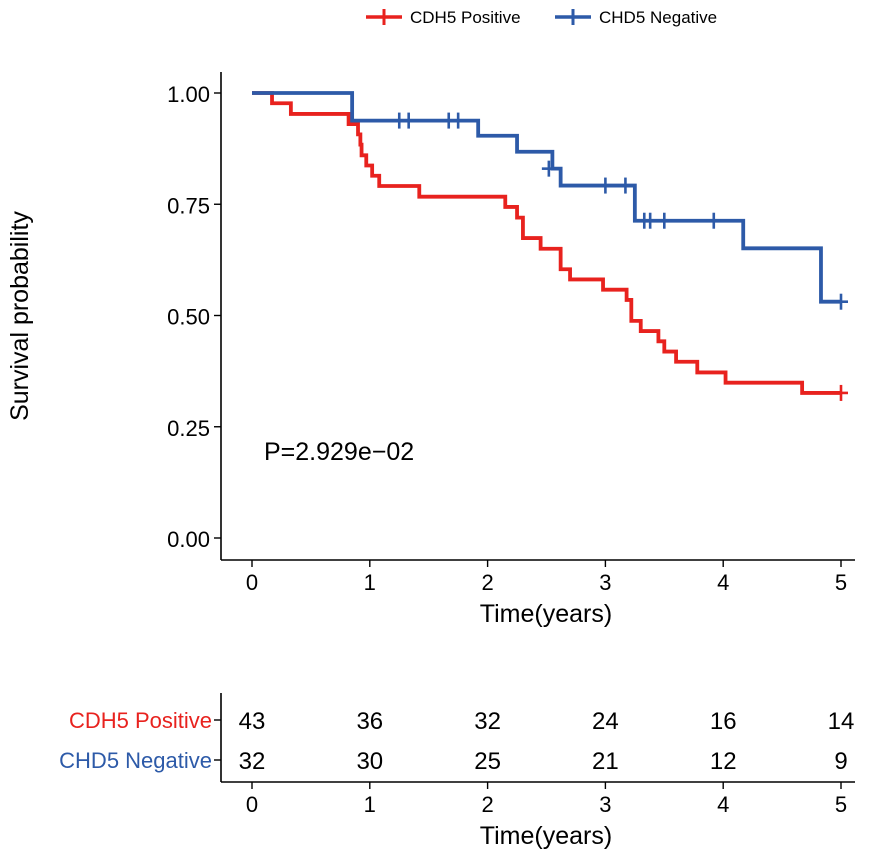 The height and width of the screenshot is (858, 879). What do you see at coordinates (188, 205) in the screenshot?
I see `y-tick-label: 0.75` at bounding box center [188, 205].